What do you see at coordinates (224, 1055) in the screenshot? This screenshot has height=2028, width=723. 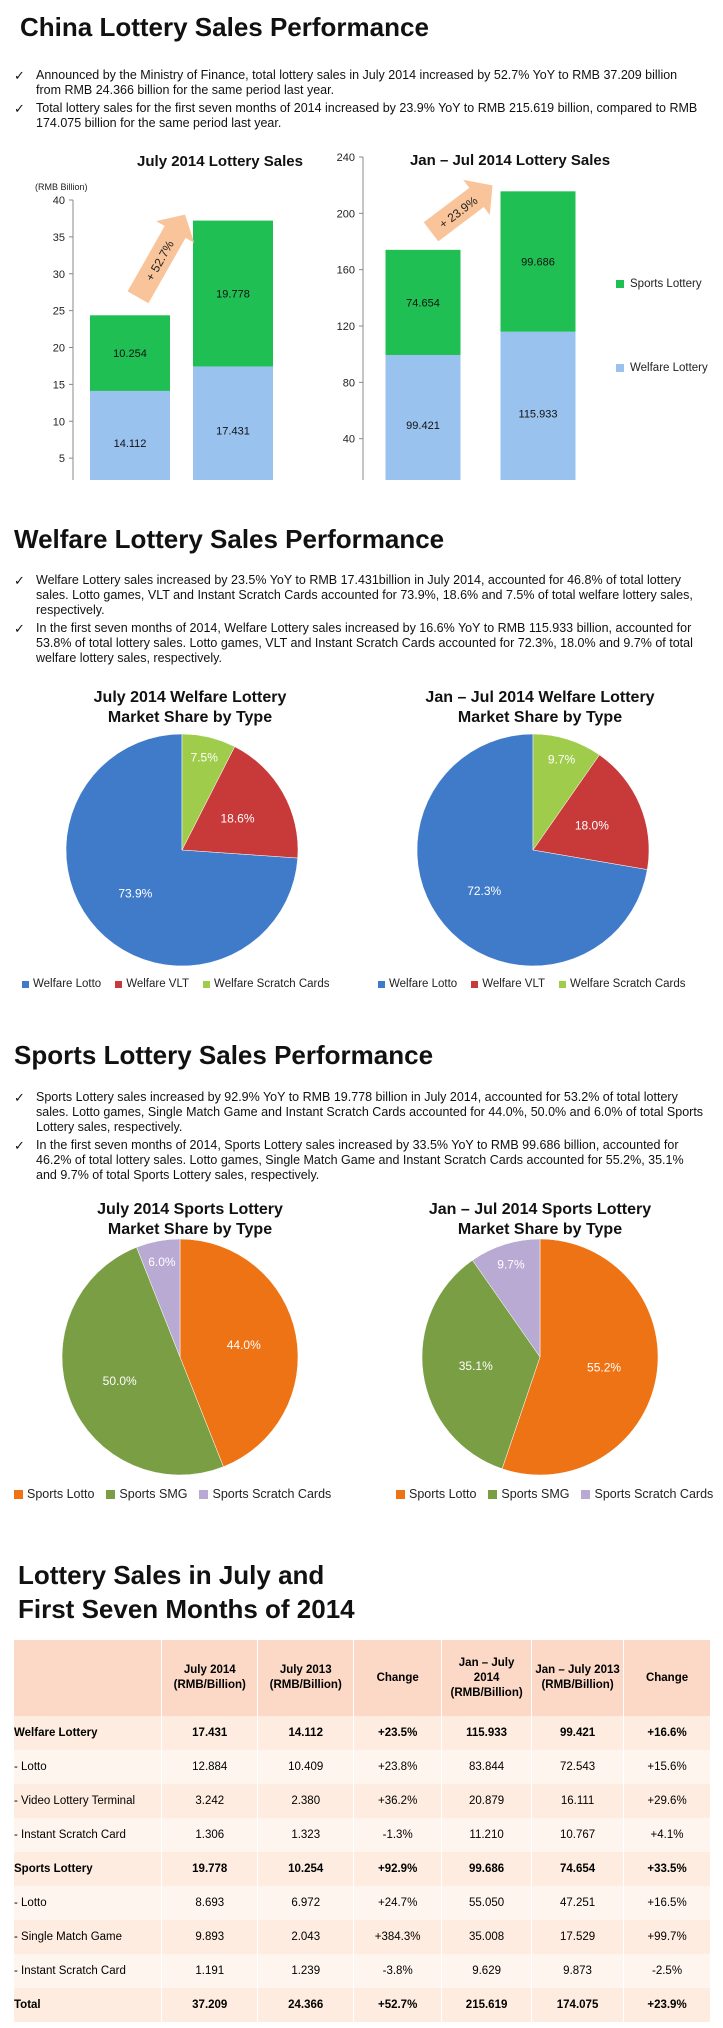 I see `section-title-sports: Sports Lottery Sales Performance` at bounding box center [224, 1055].